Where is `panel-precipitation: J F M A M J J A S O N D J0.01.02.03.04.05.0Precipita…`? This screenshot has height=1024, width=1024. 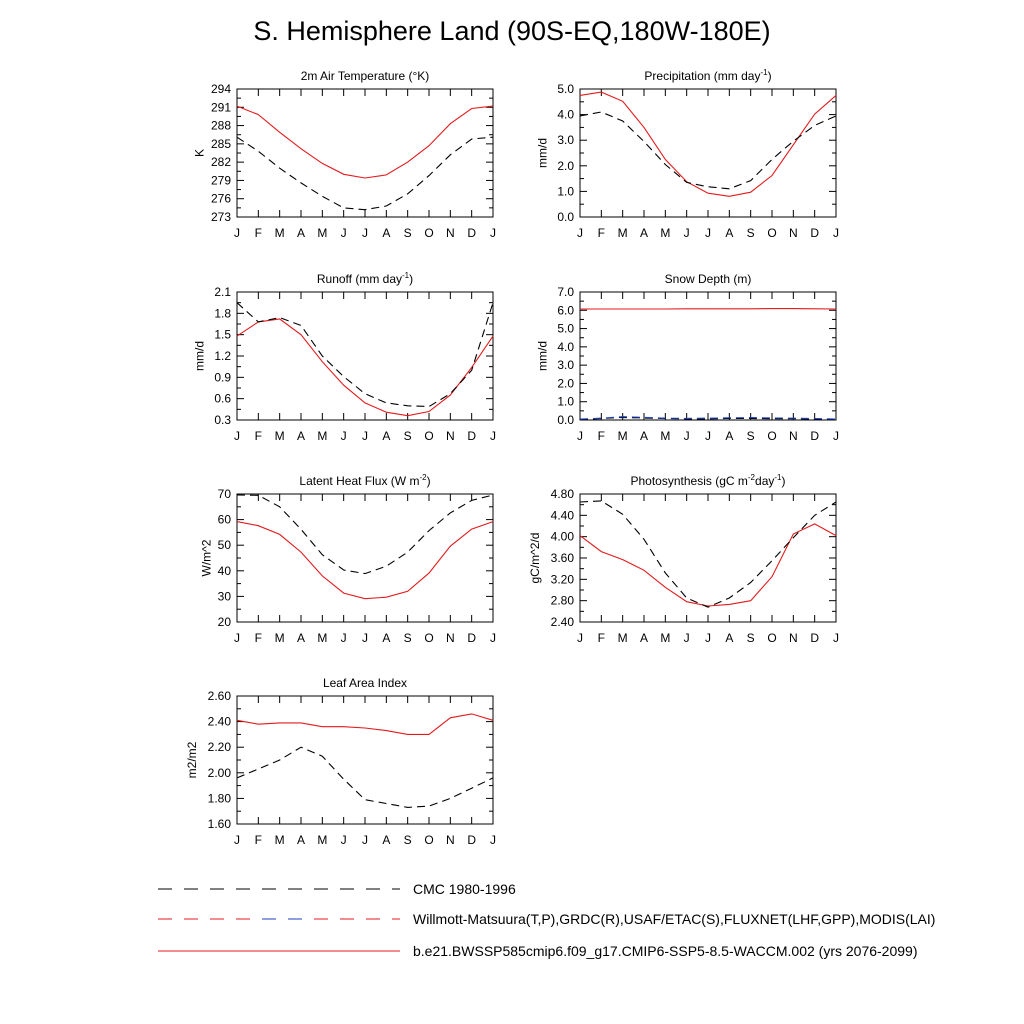 panel-precipitation: J F M A M J J A S O N D J0.01.02.03.04.05.0Precipita… is located at coordinates (687, 154).